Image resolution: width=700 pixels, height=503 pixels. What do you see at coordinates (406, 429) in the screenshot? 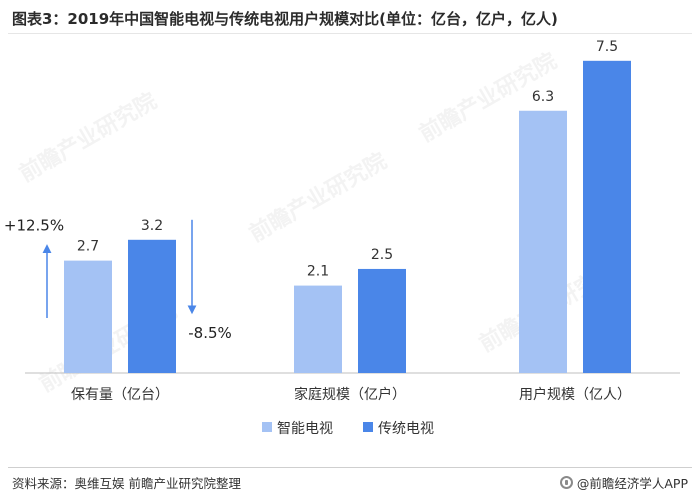
I see `legend-label-traditional: 传统电视` at bounding box center [406, 429].